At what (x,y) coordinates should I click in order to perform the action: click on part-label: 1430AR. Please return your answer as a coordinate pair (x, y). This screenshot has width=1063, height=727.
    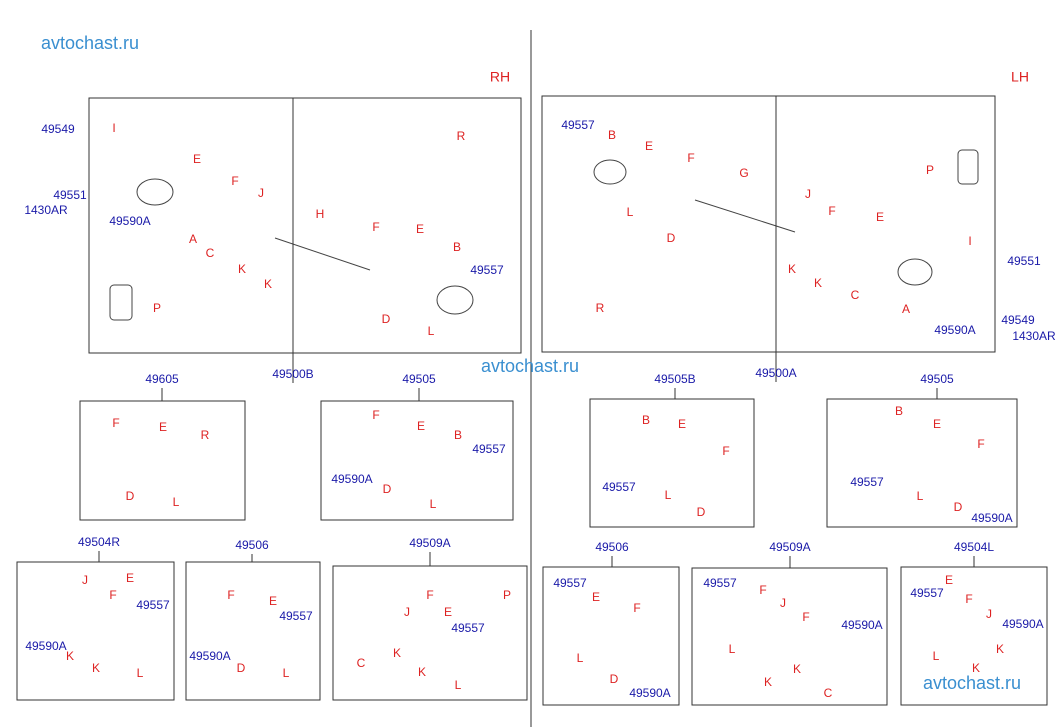
    Looking at the image, I should click on (46, 210).